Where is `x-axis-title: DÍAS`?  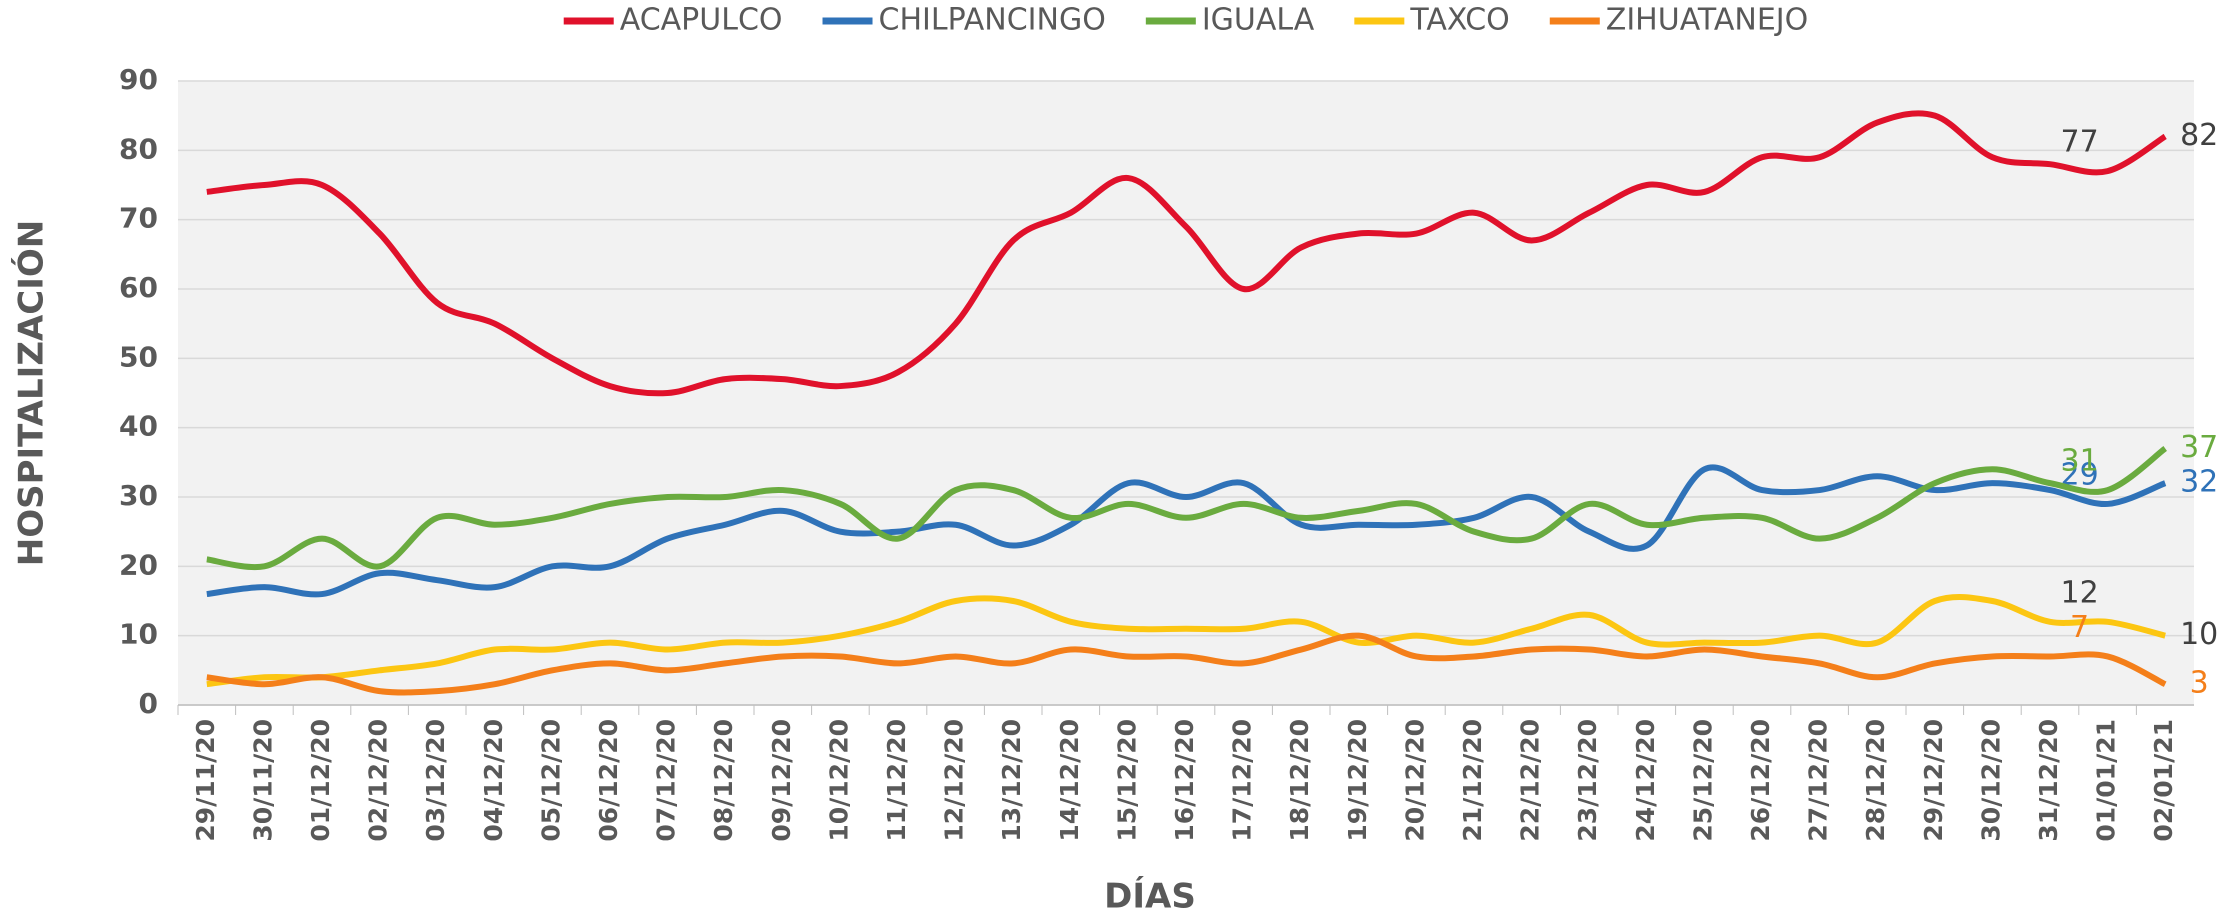
x-axis-title: DÍAS is located at coordinates (1150, 895).